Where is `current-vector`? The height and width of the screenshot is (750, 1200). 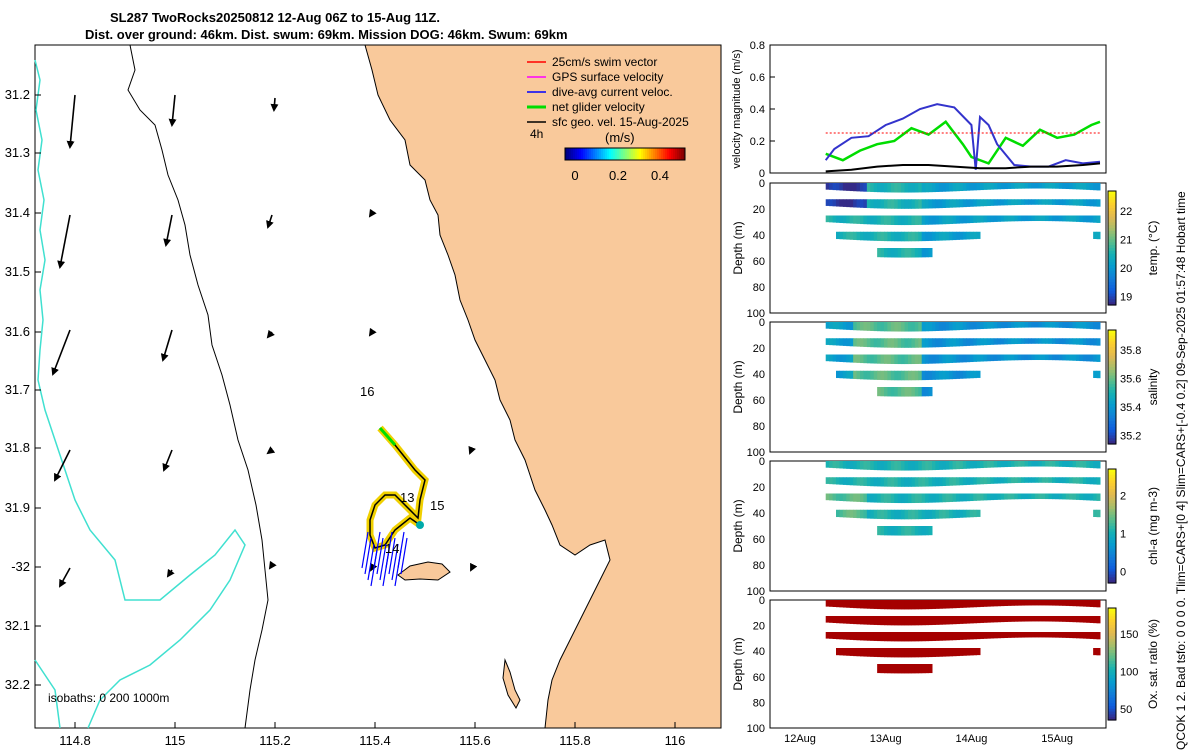 current-vector is located at coordinates (395, 562).